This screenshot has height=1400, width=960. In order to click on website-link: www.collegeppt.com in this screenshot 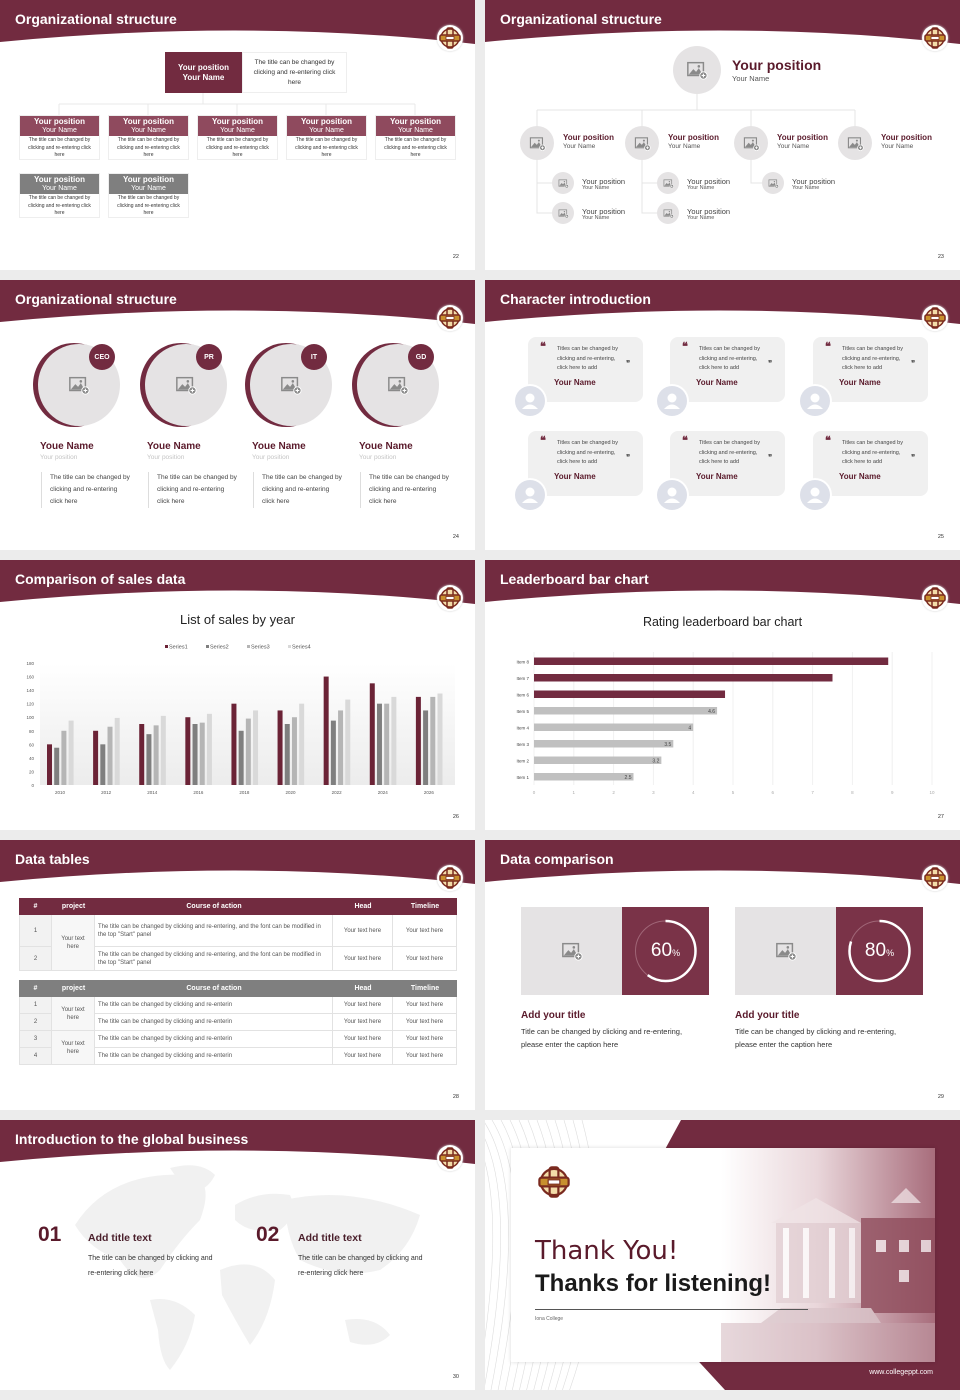, I will do `click(901, 1372)`.